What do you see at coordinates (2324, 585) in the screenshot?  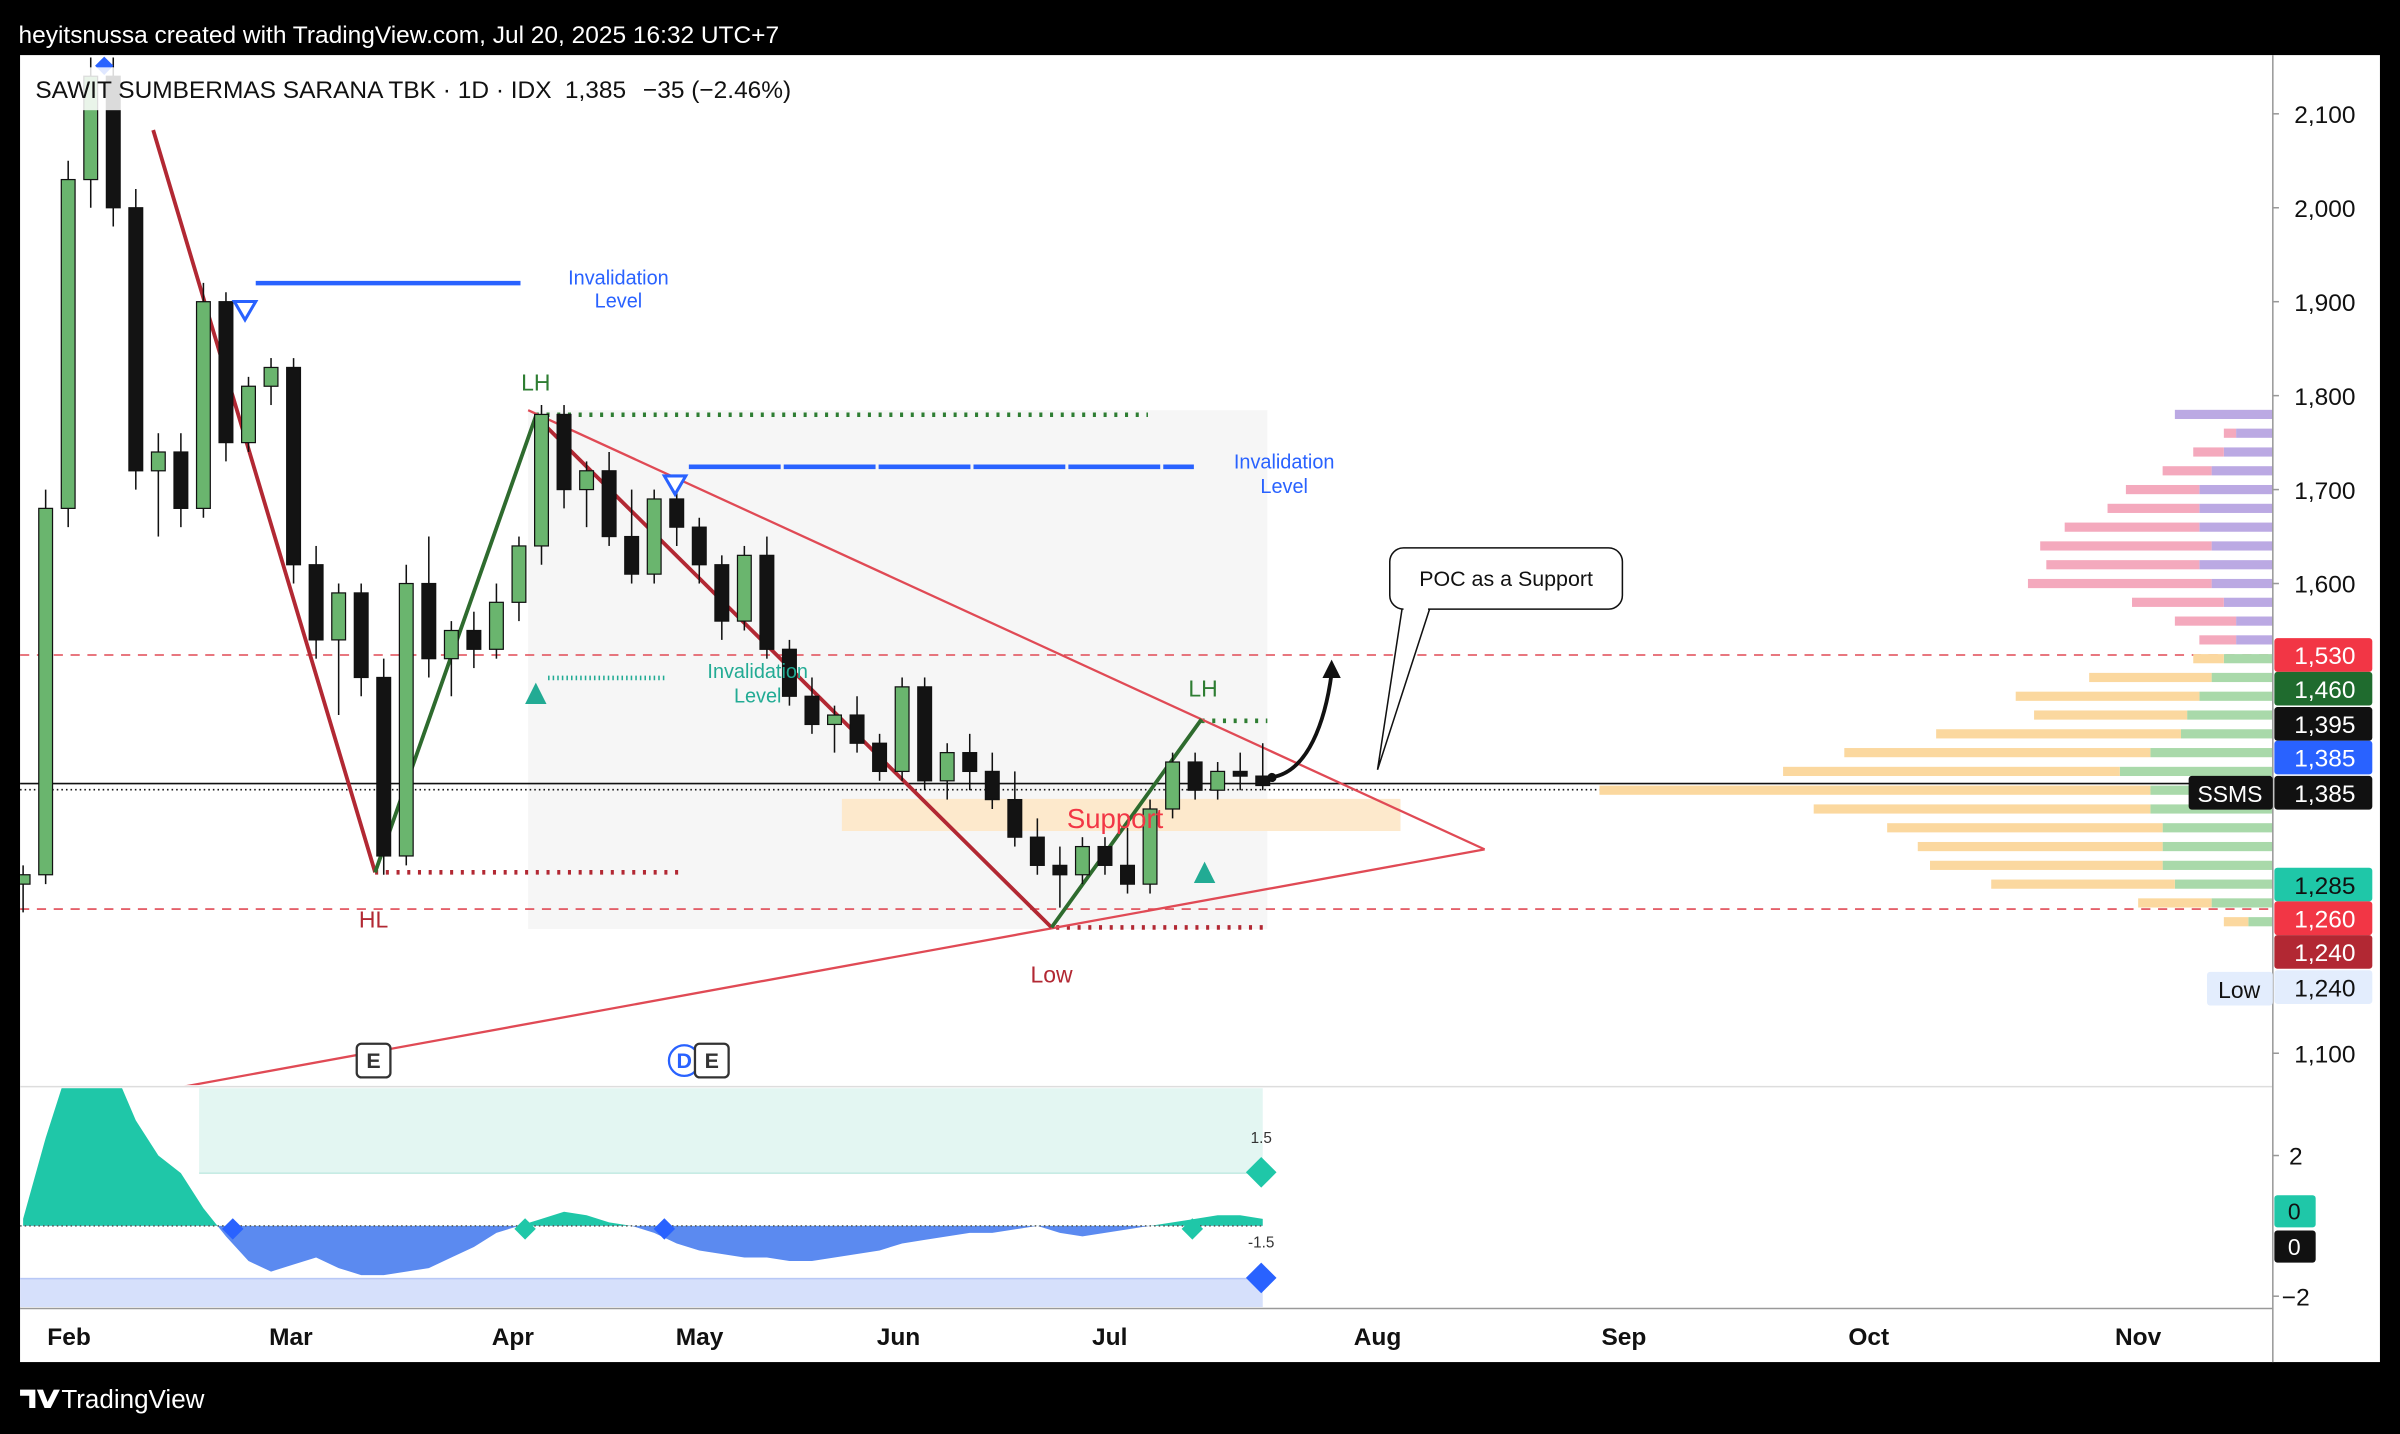 I see `y-tick-label: 1,600` at bounding box center [2324, 585].